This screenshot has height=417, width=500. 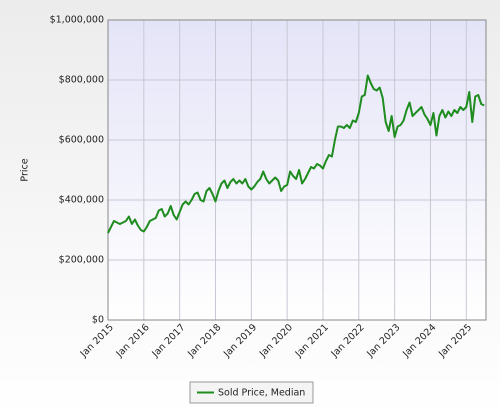 What do you see at coordinates (81, 200) in the screenshot?
I see `y-tick-label: $400,000` at bounding box center [81, 200].